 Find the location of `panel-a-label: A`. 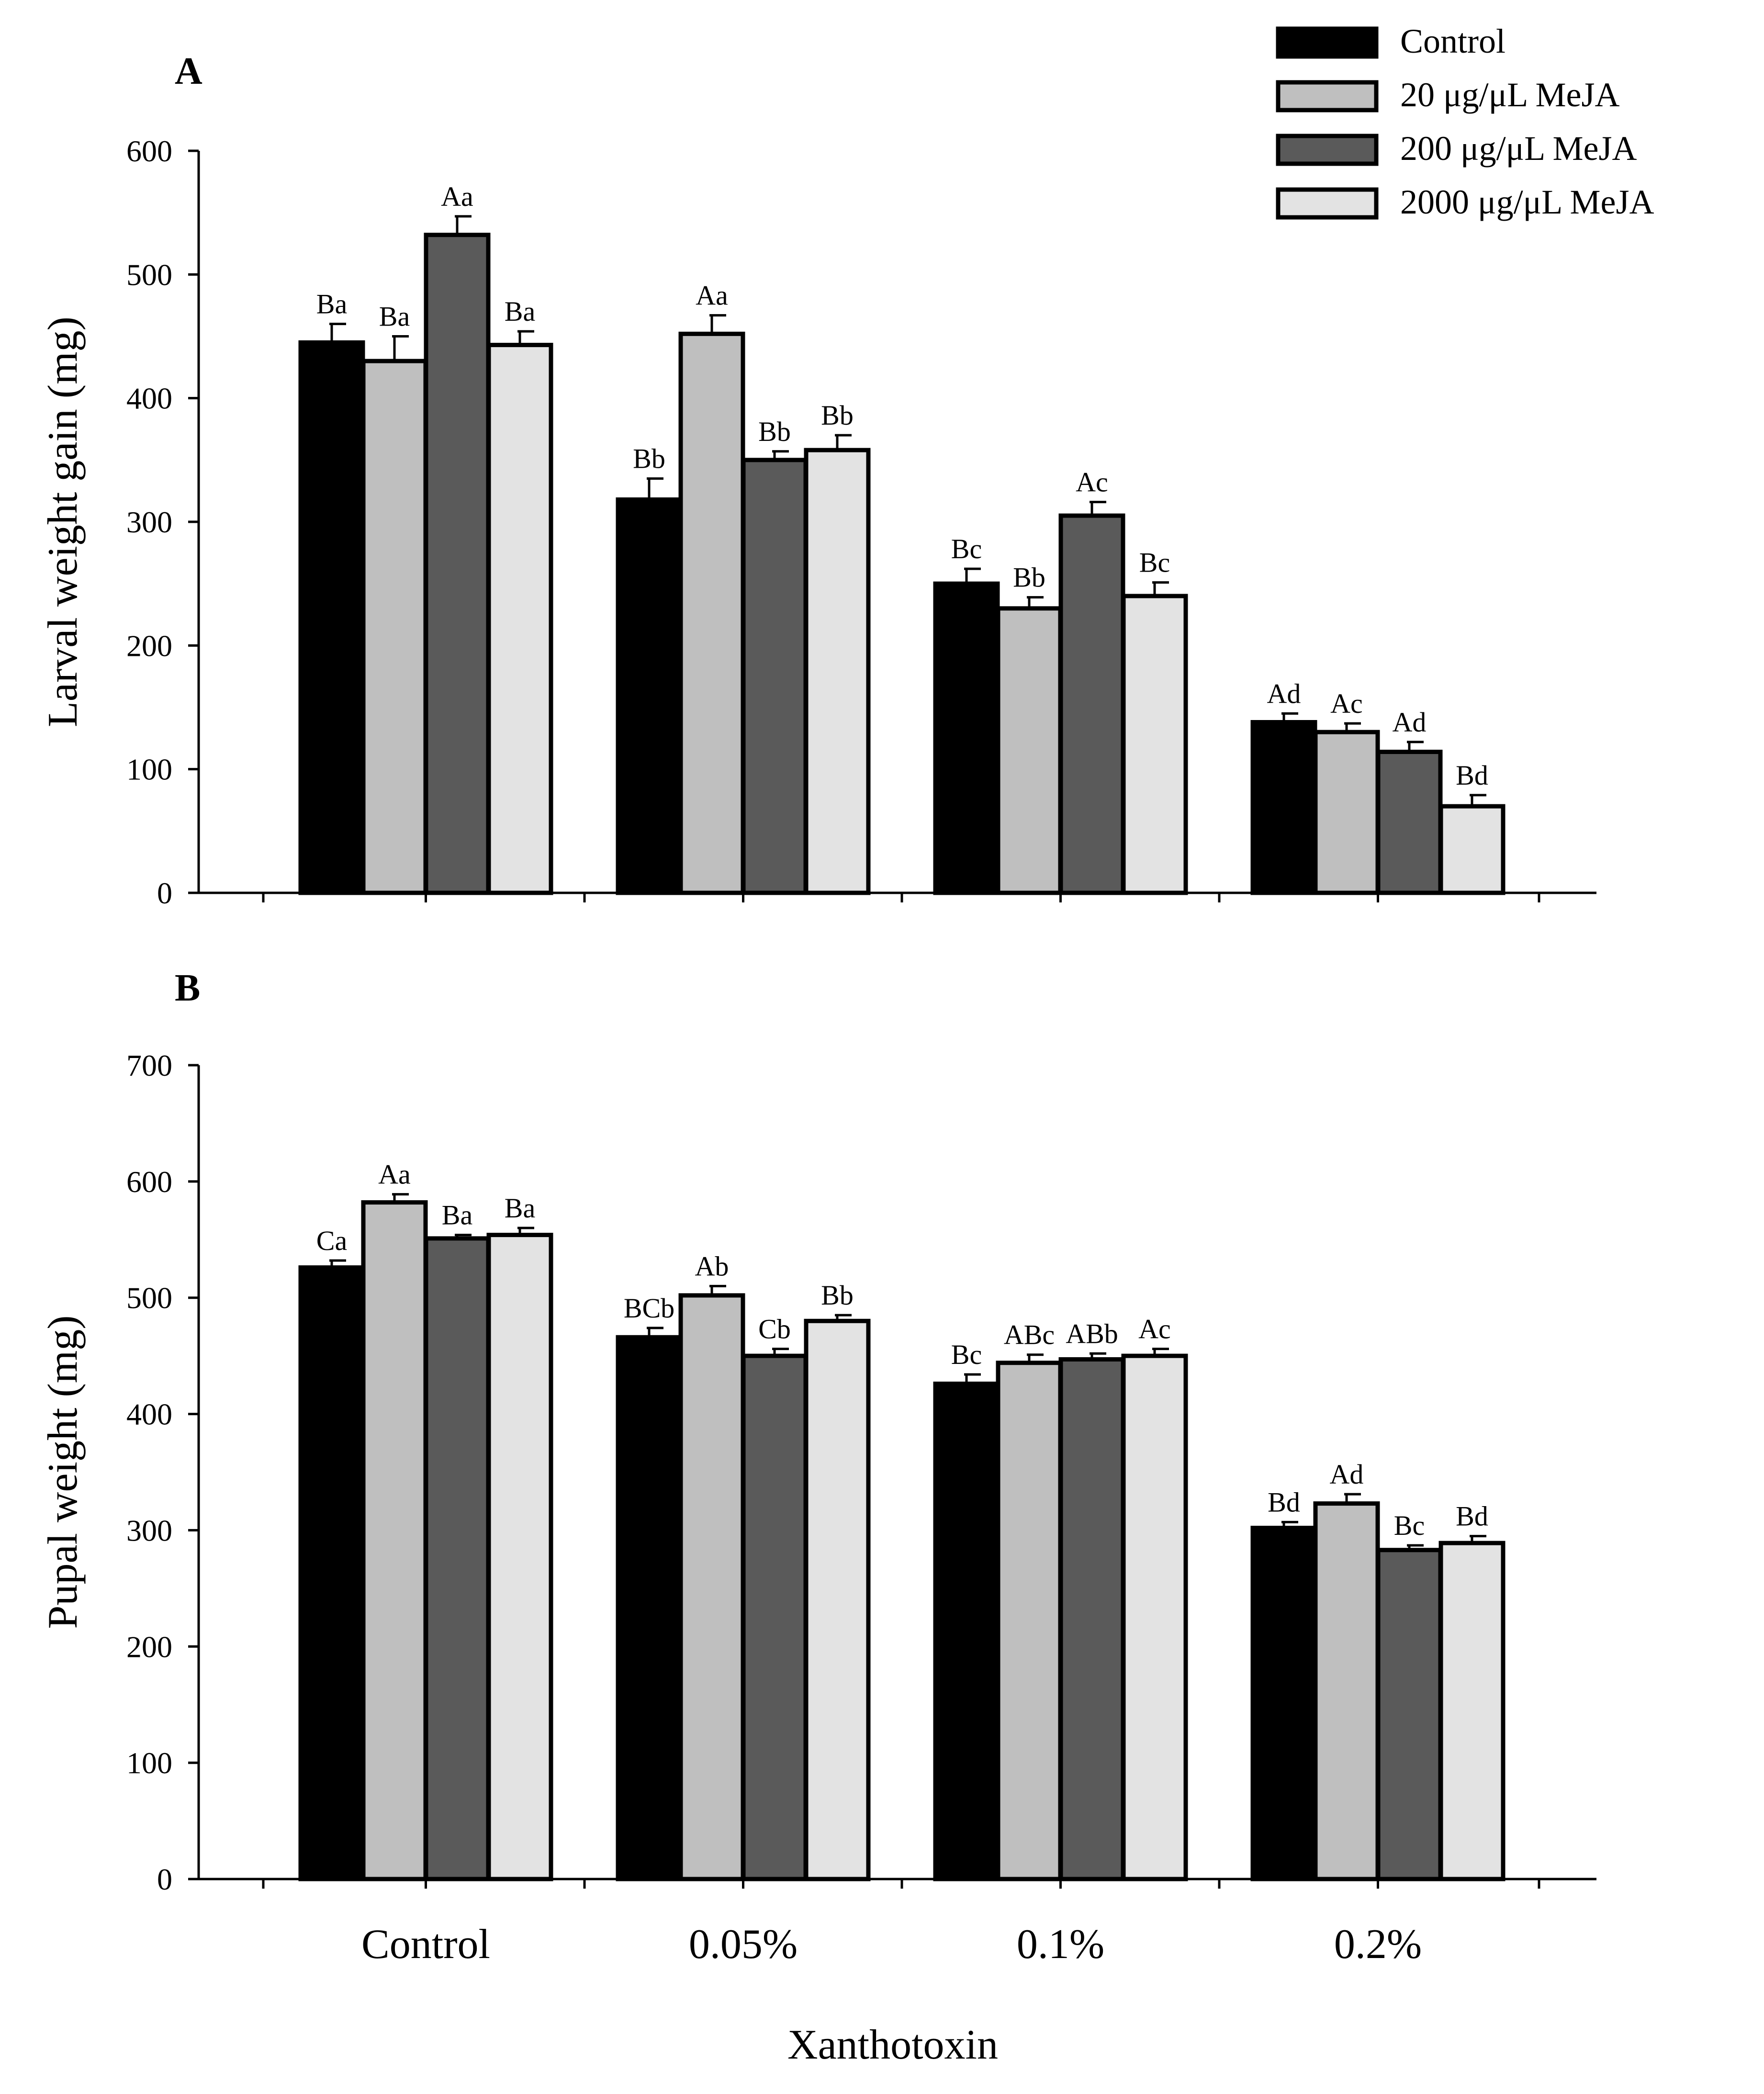

panel-a-label: A is located at coordinates (188, 71).